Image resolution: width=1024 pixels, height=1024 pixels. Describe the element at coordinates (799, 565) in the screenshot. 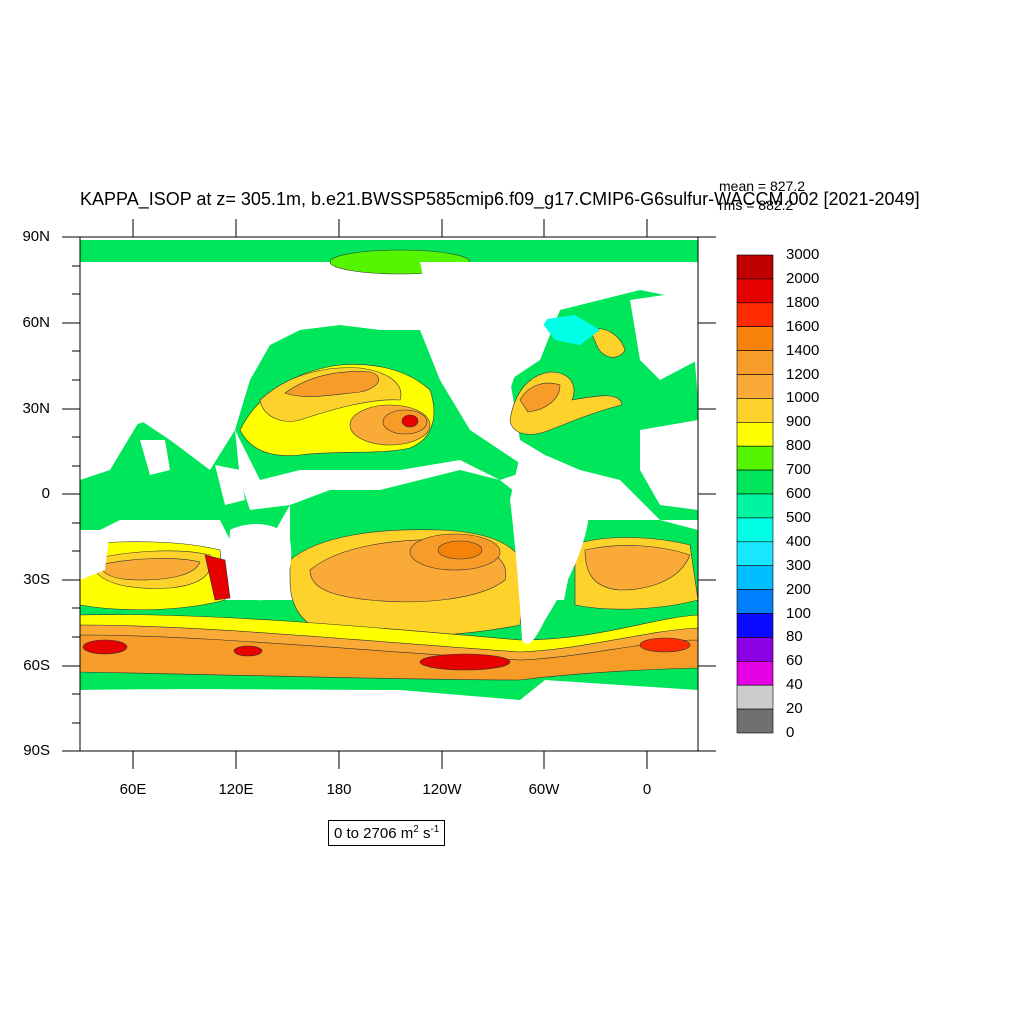

I see `colorbar-label: 300` at that location.